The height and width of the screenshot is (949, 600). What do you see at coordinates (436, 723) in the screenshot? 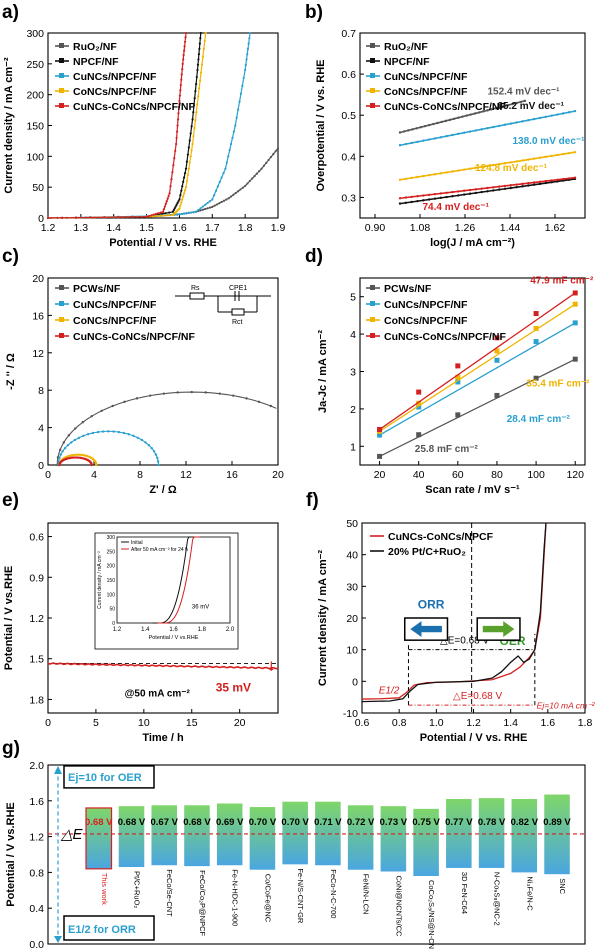
I see `panel-f-x-tick-label: 1.0` at bounding box center [436, 723].